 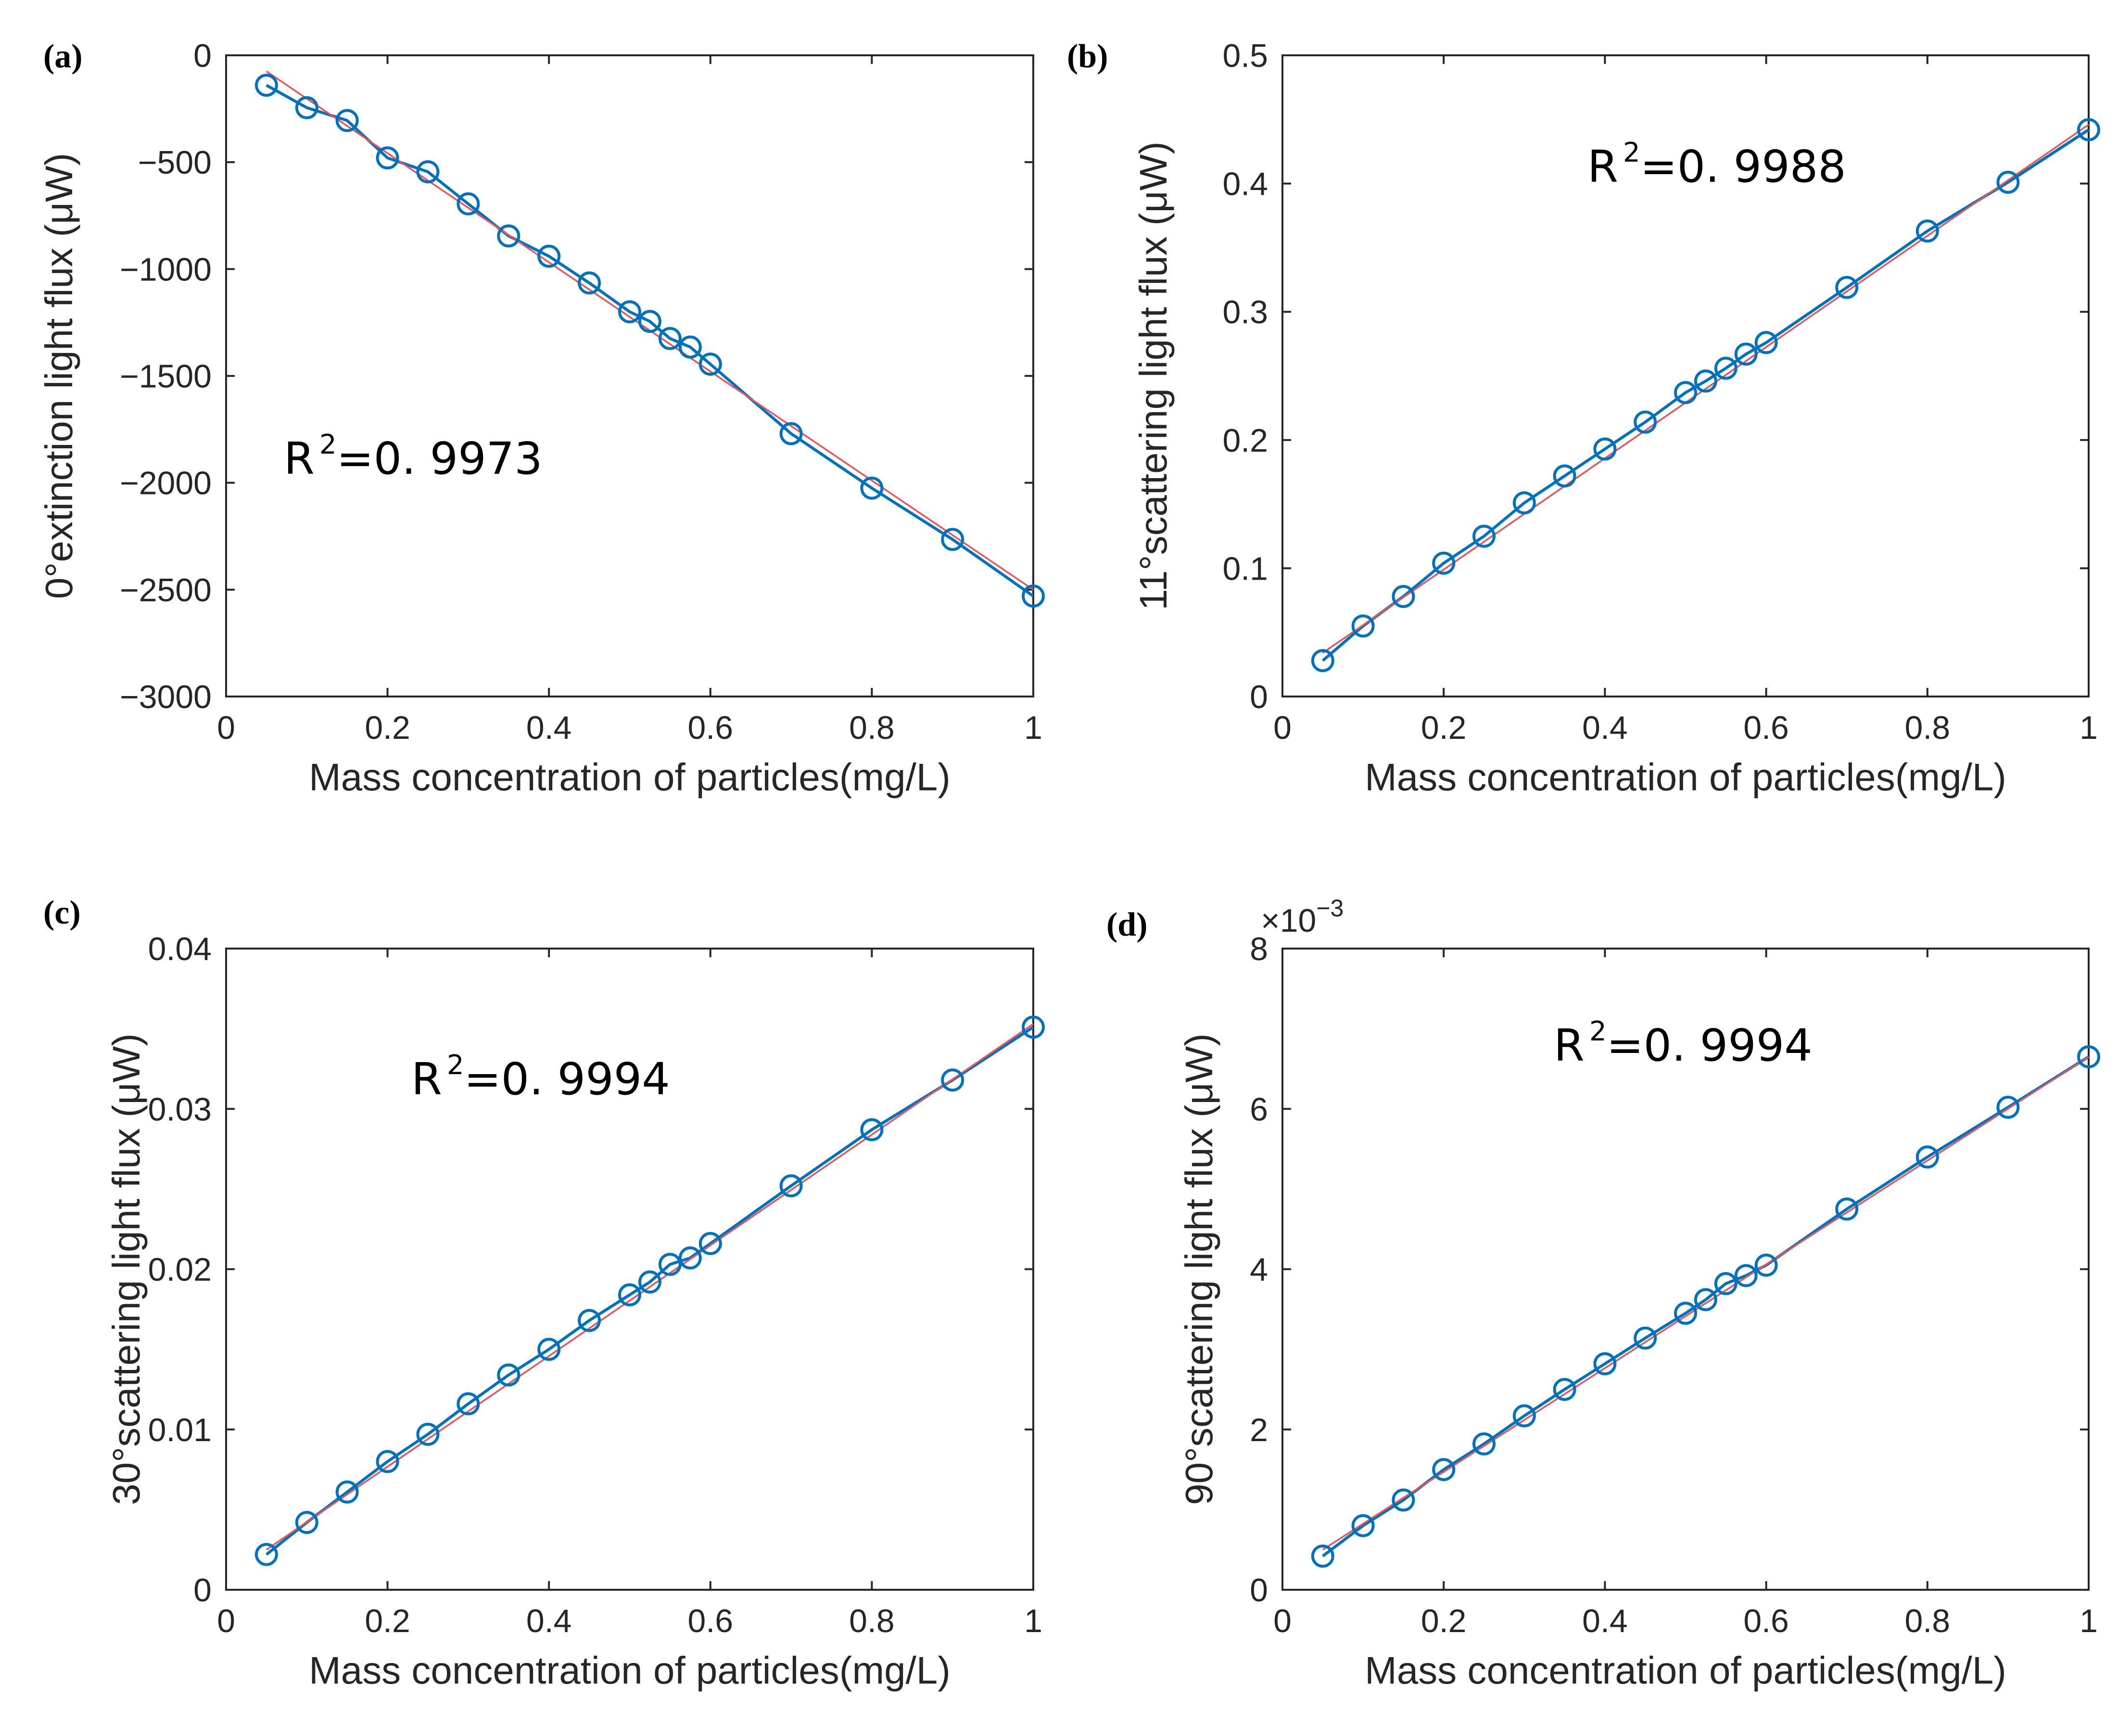 What do you see at coordinates (166, 376) in the screenshot?
I see `y-tick-label: −1500` at bounding box center [166, 376].